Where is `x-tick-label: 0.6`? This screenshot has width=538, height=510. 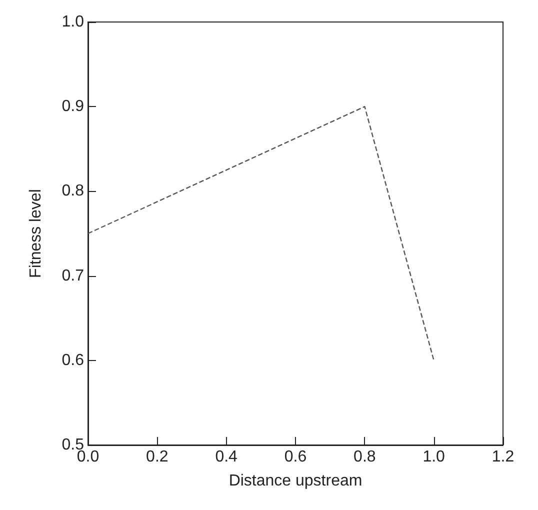
x-tick-label: 0.6 is located at coordinates (295, 457).